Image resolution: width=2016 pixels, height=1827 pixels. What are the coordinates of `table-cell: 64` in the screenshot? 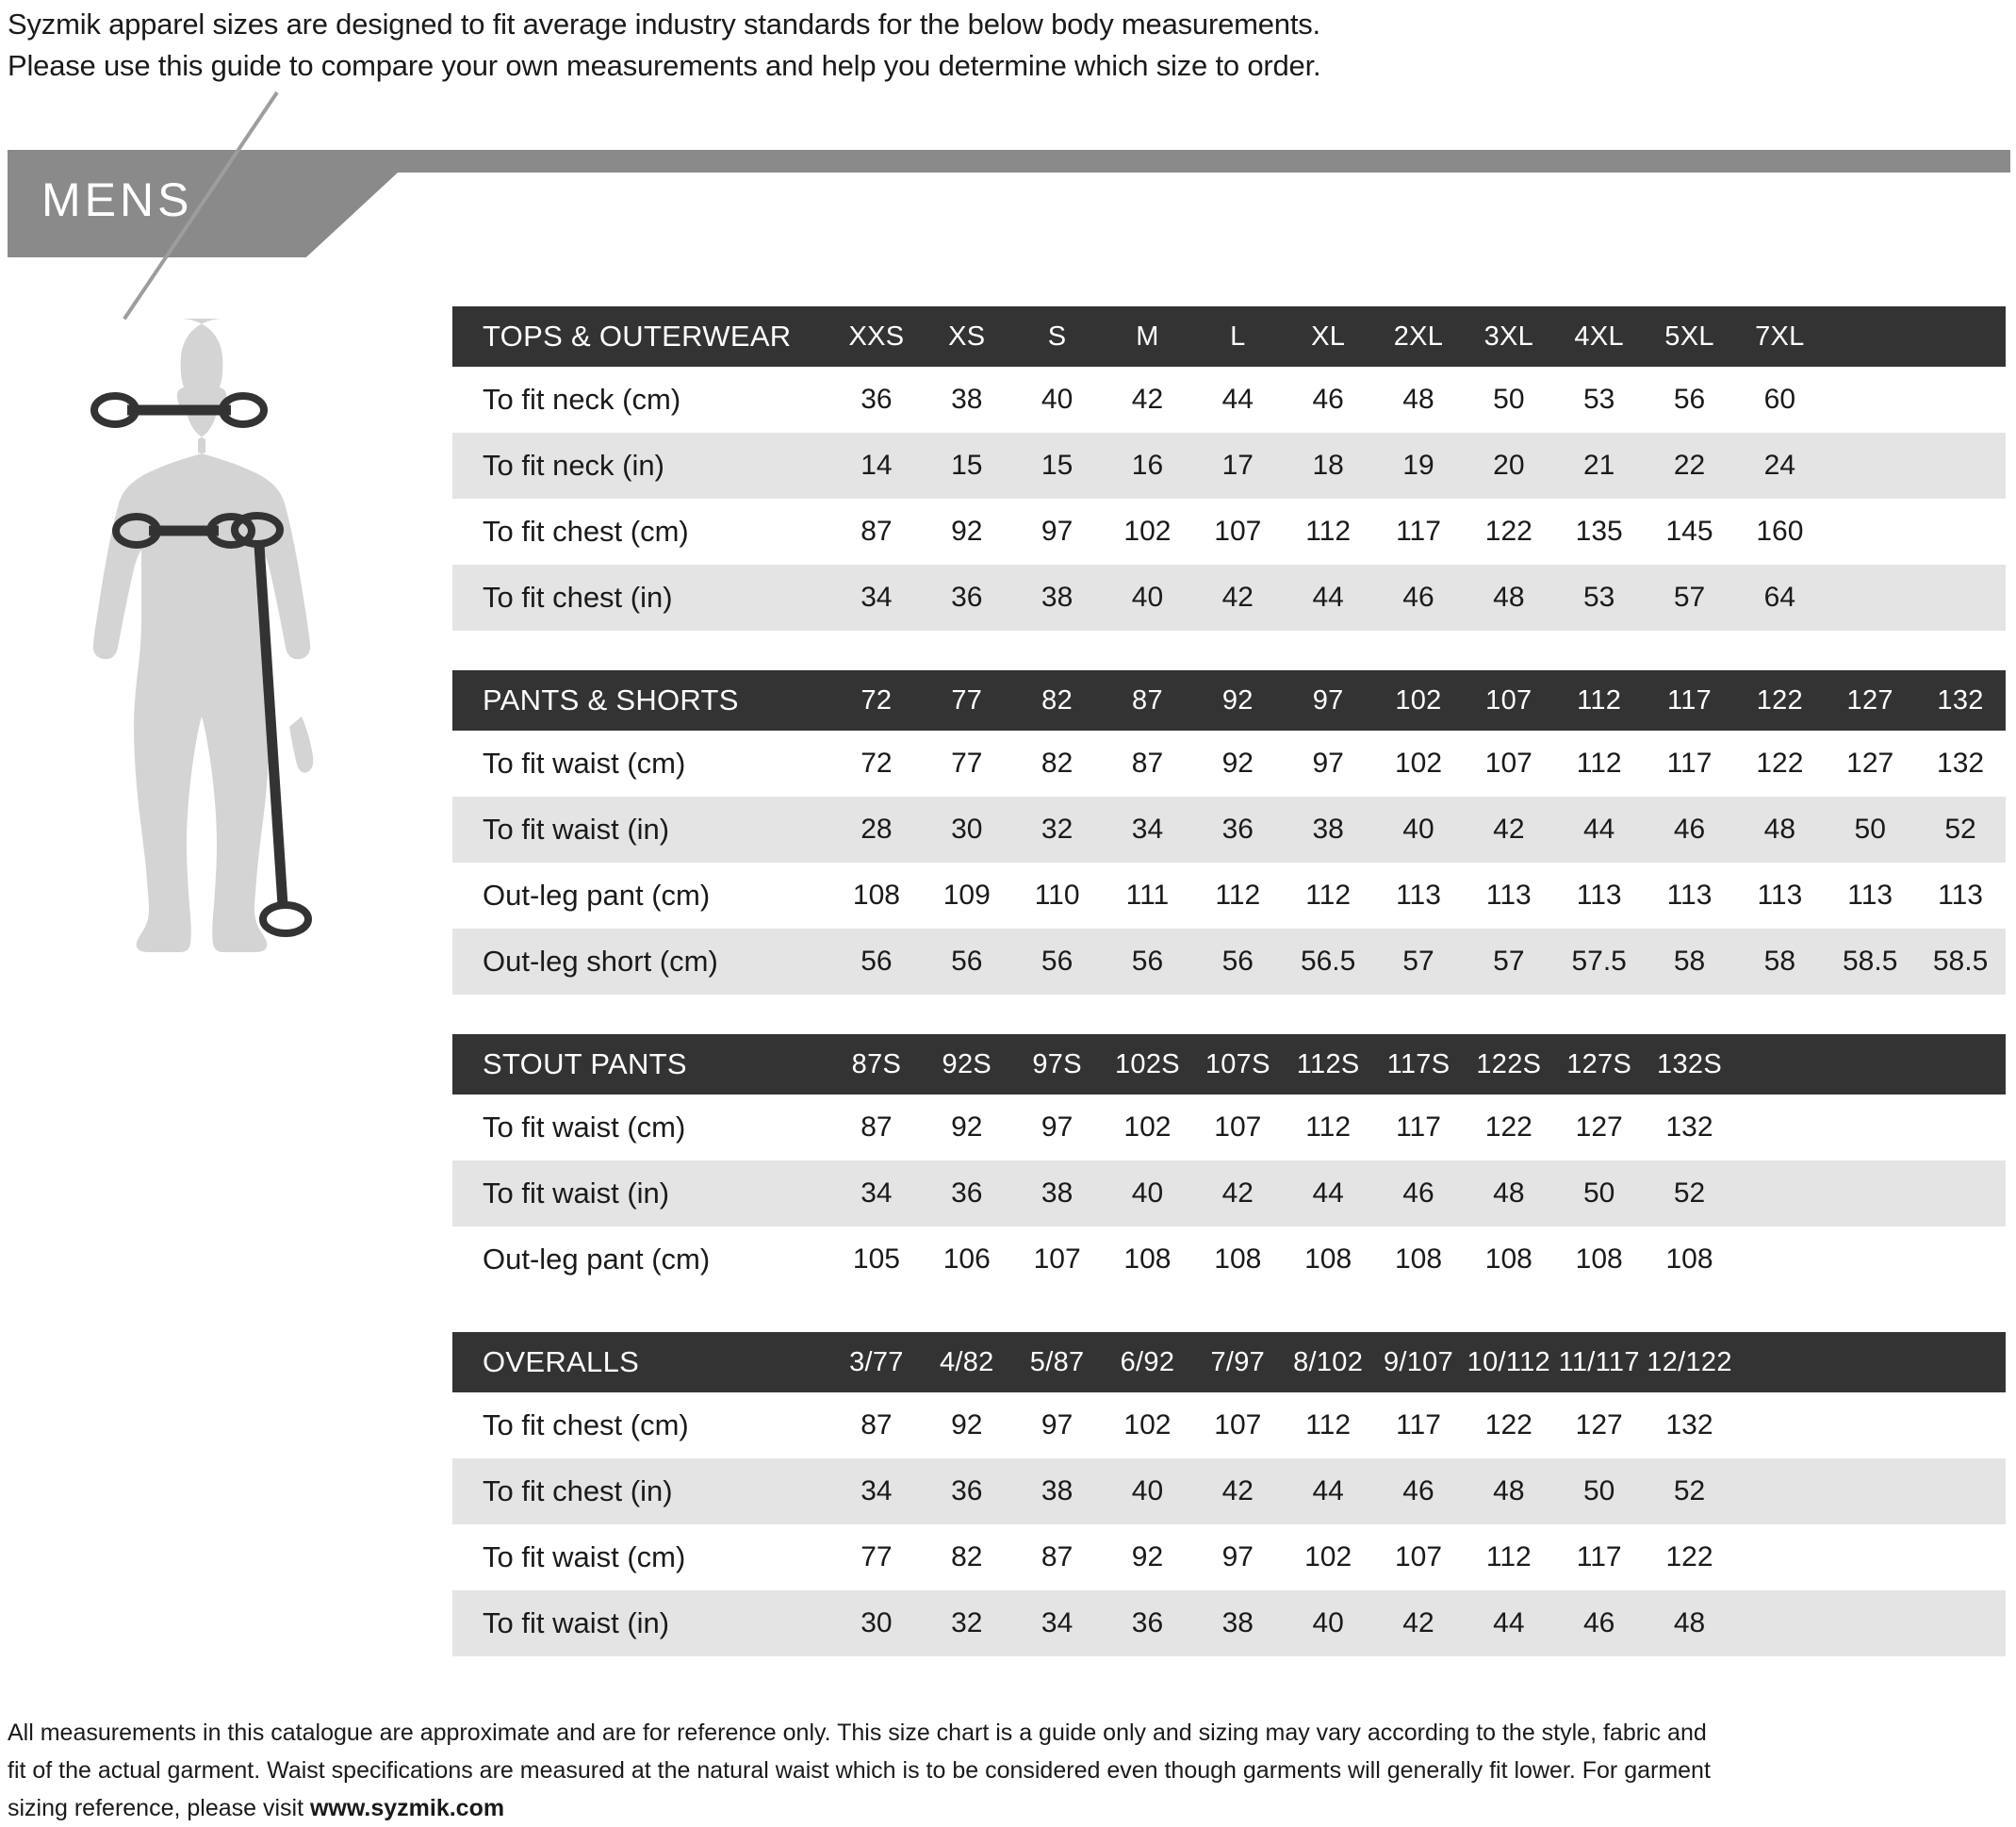 It's located at (1780, 598).